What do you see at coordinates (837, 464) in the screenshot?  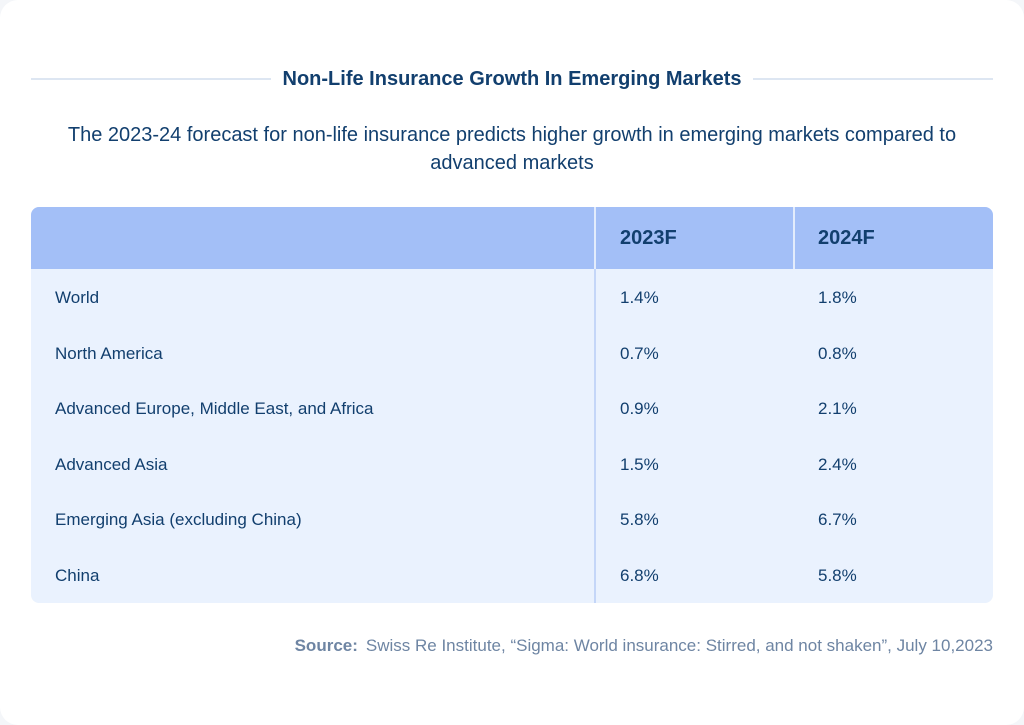 I see `value-2024f: 2.4%` at bounding box center [837, 464].